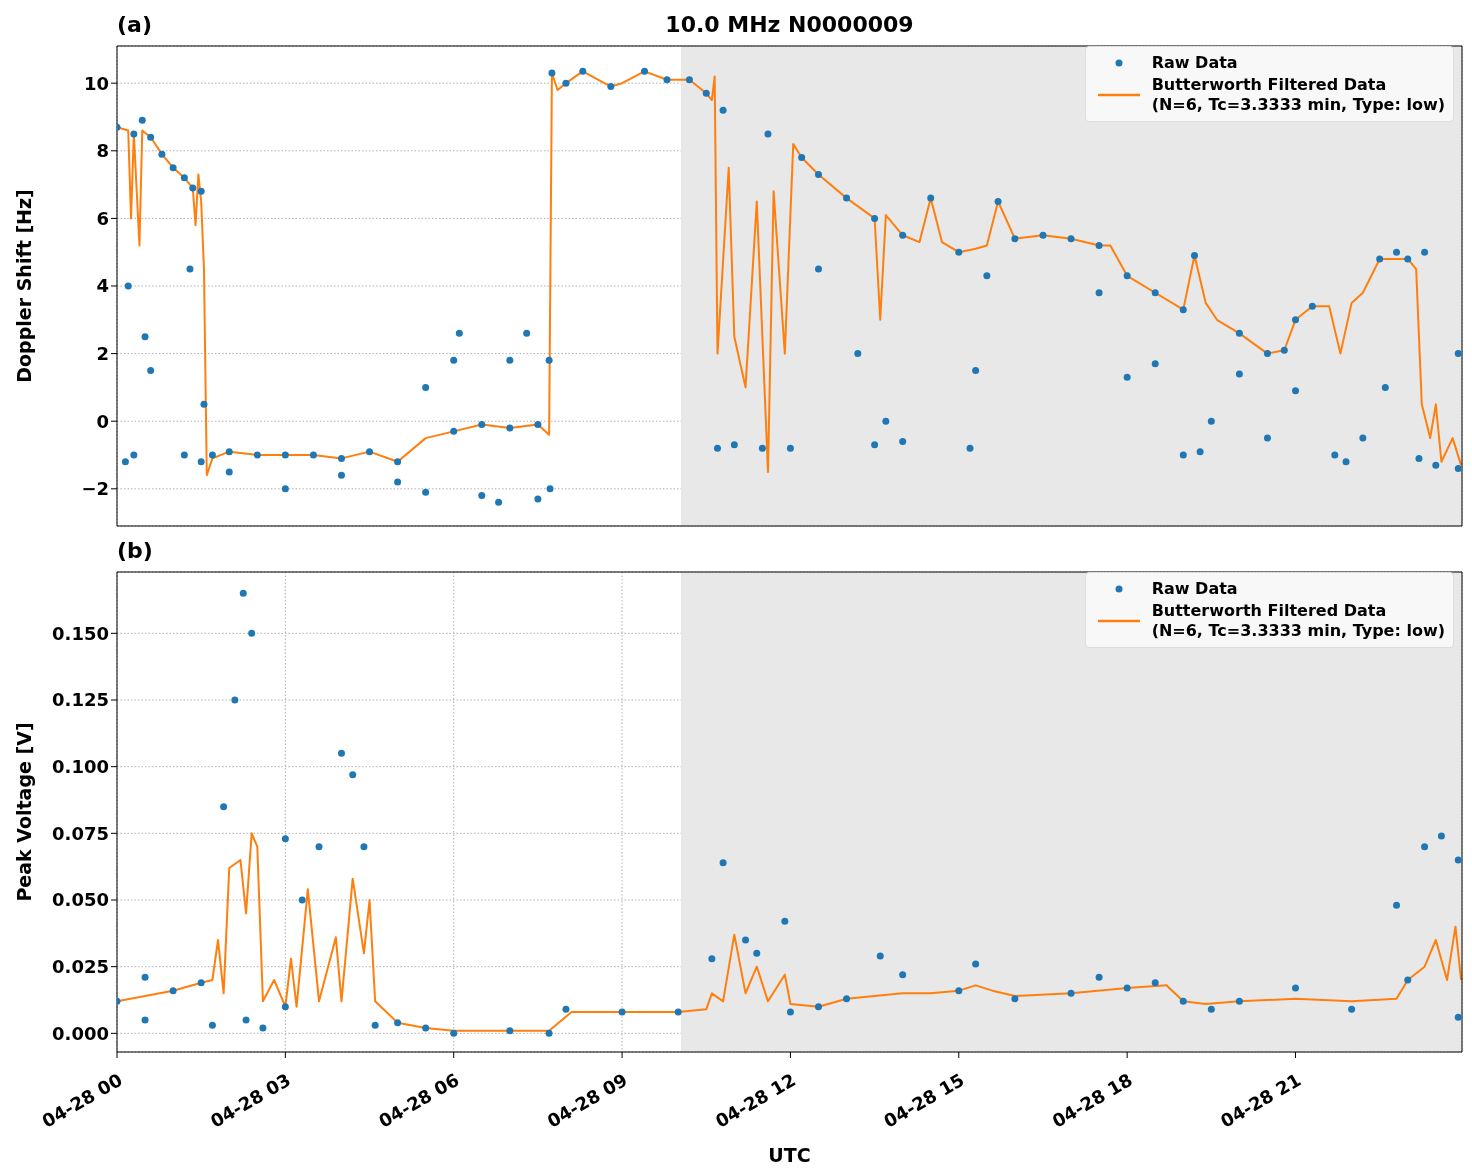  Describe the element at coordinates (102, 353) in the screenshot. I see `y-tick-label: 2` at that location.